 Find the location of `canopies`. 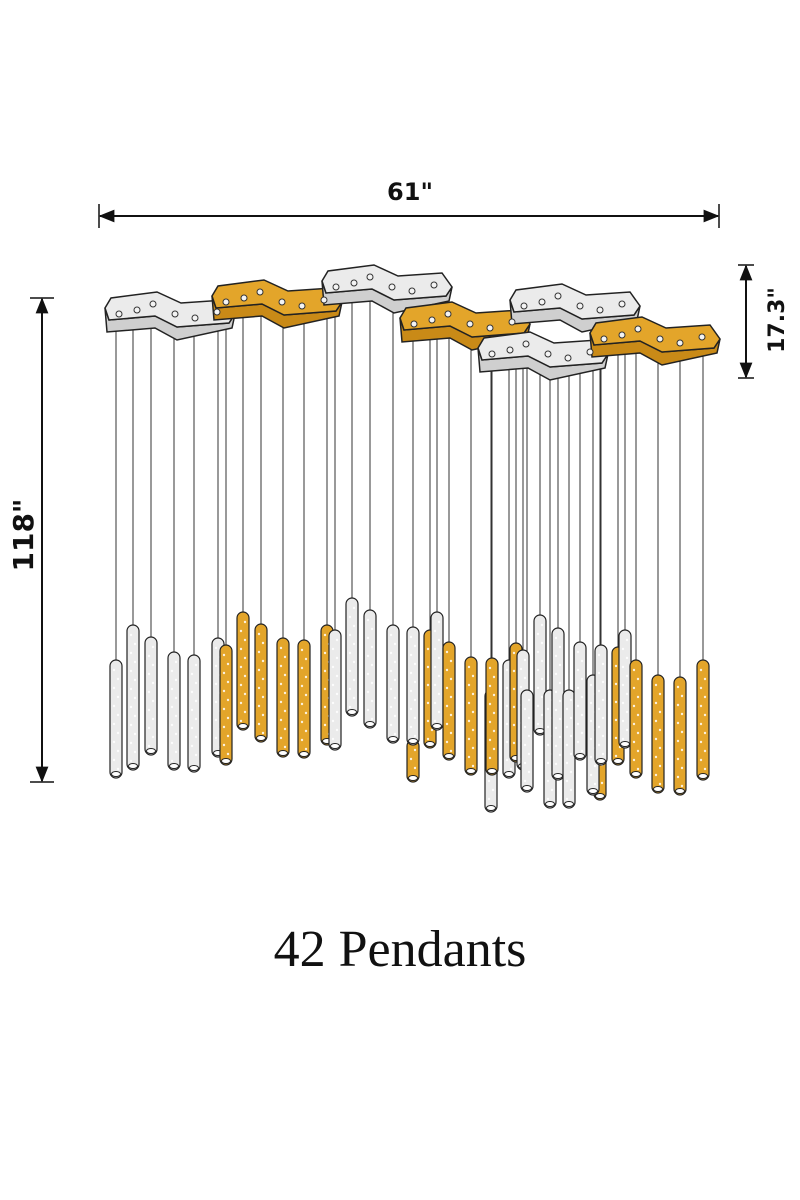

canopies is located at coordinates (412, 322).